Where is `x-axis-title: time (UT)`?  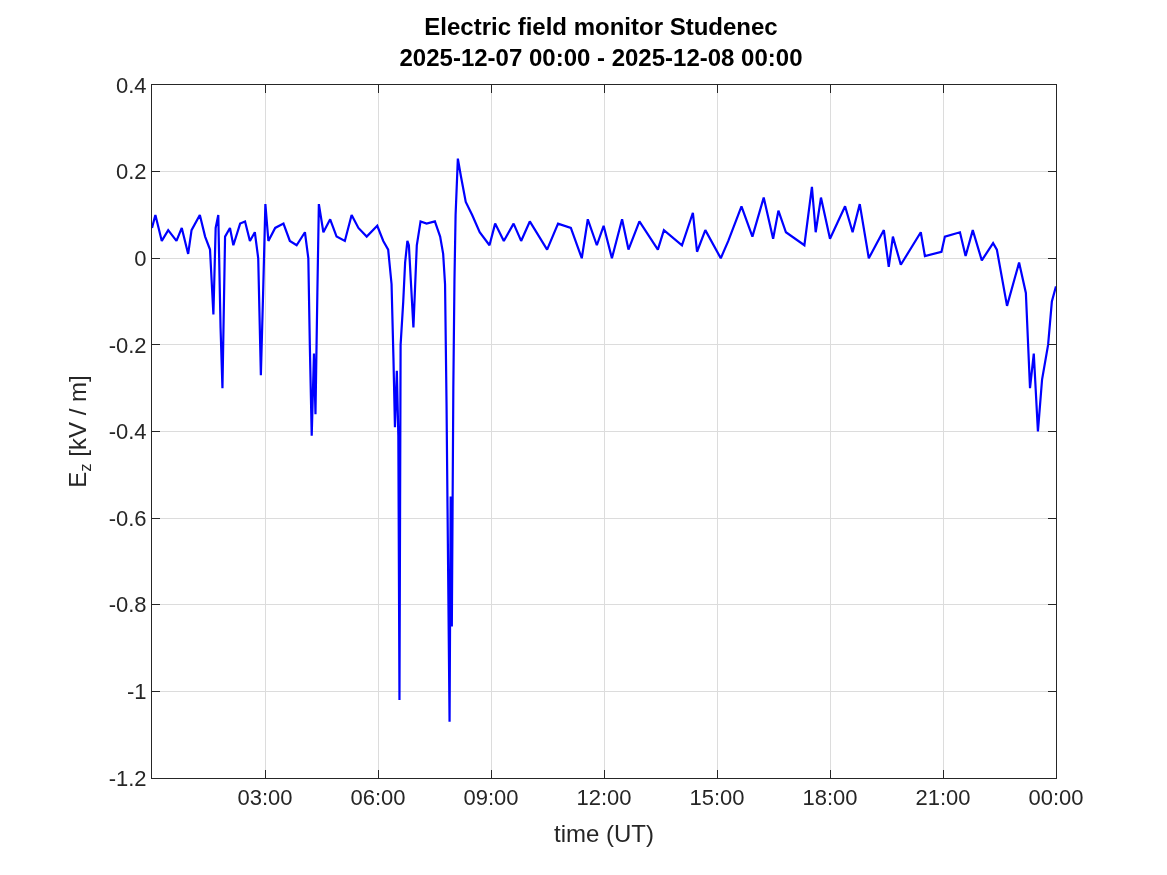 x-axis-title: time (UT) is located at coordinates (604, 833).